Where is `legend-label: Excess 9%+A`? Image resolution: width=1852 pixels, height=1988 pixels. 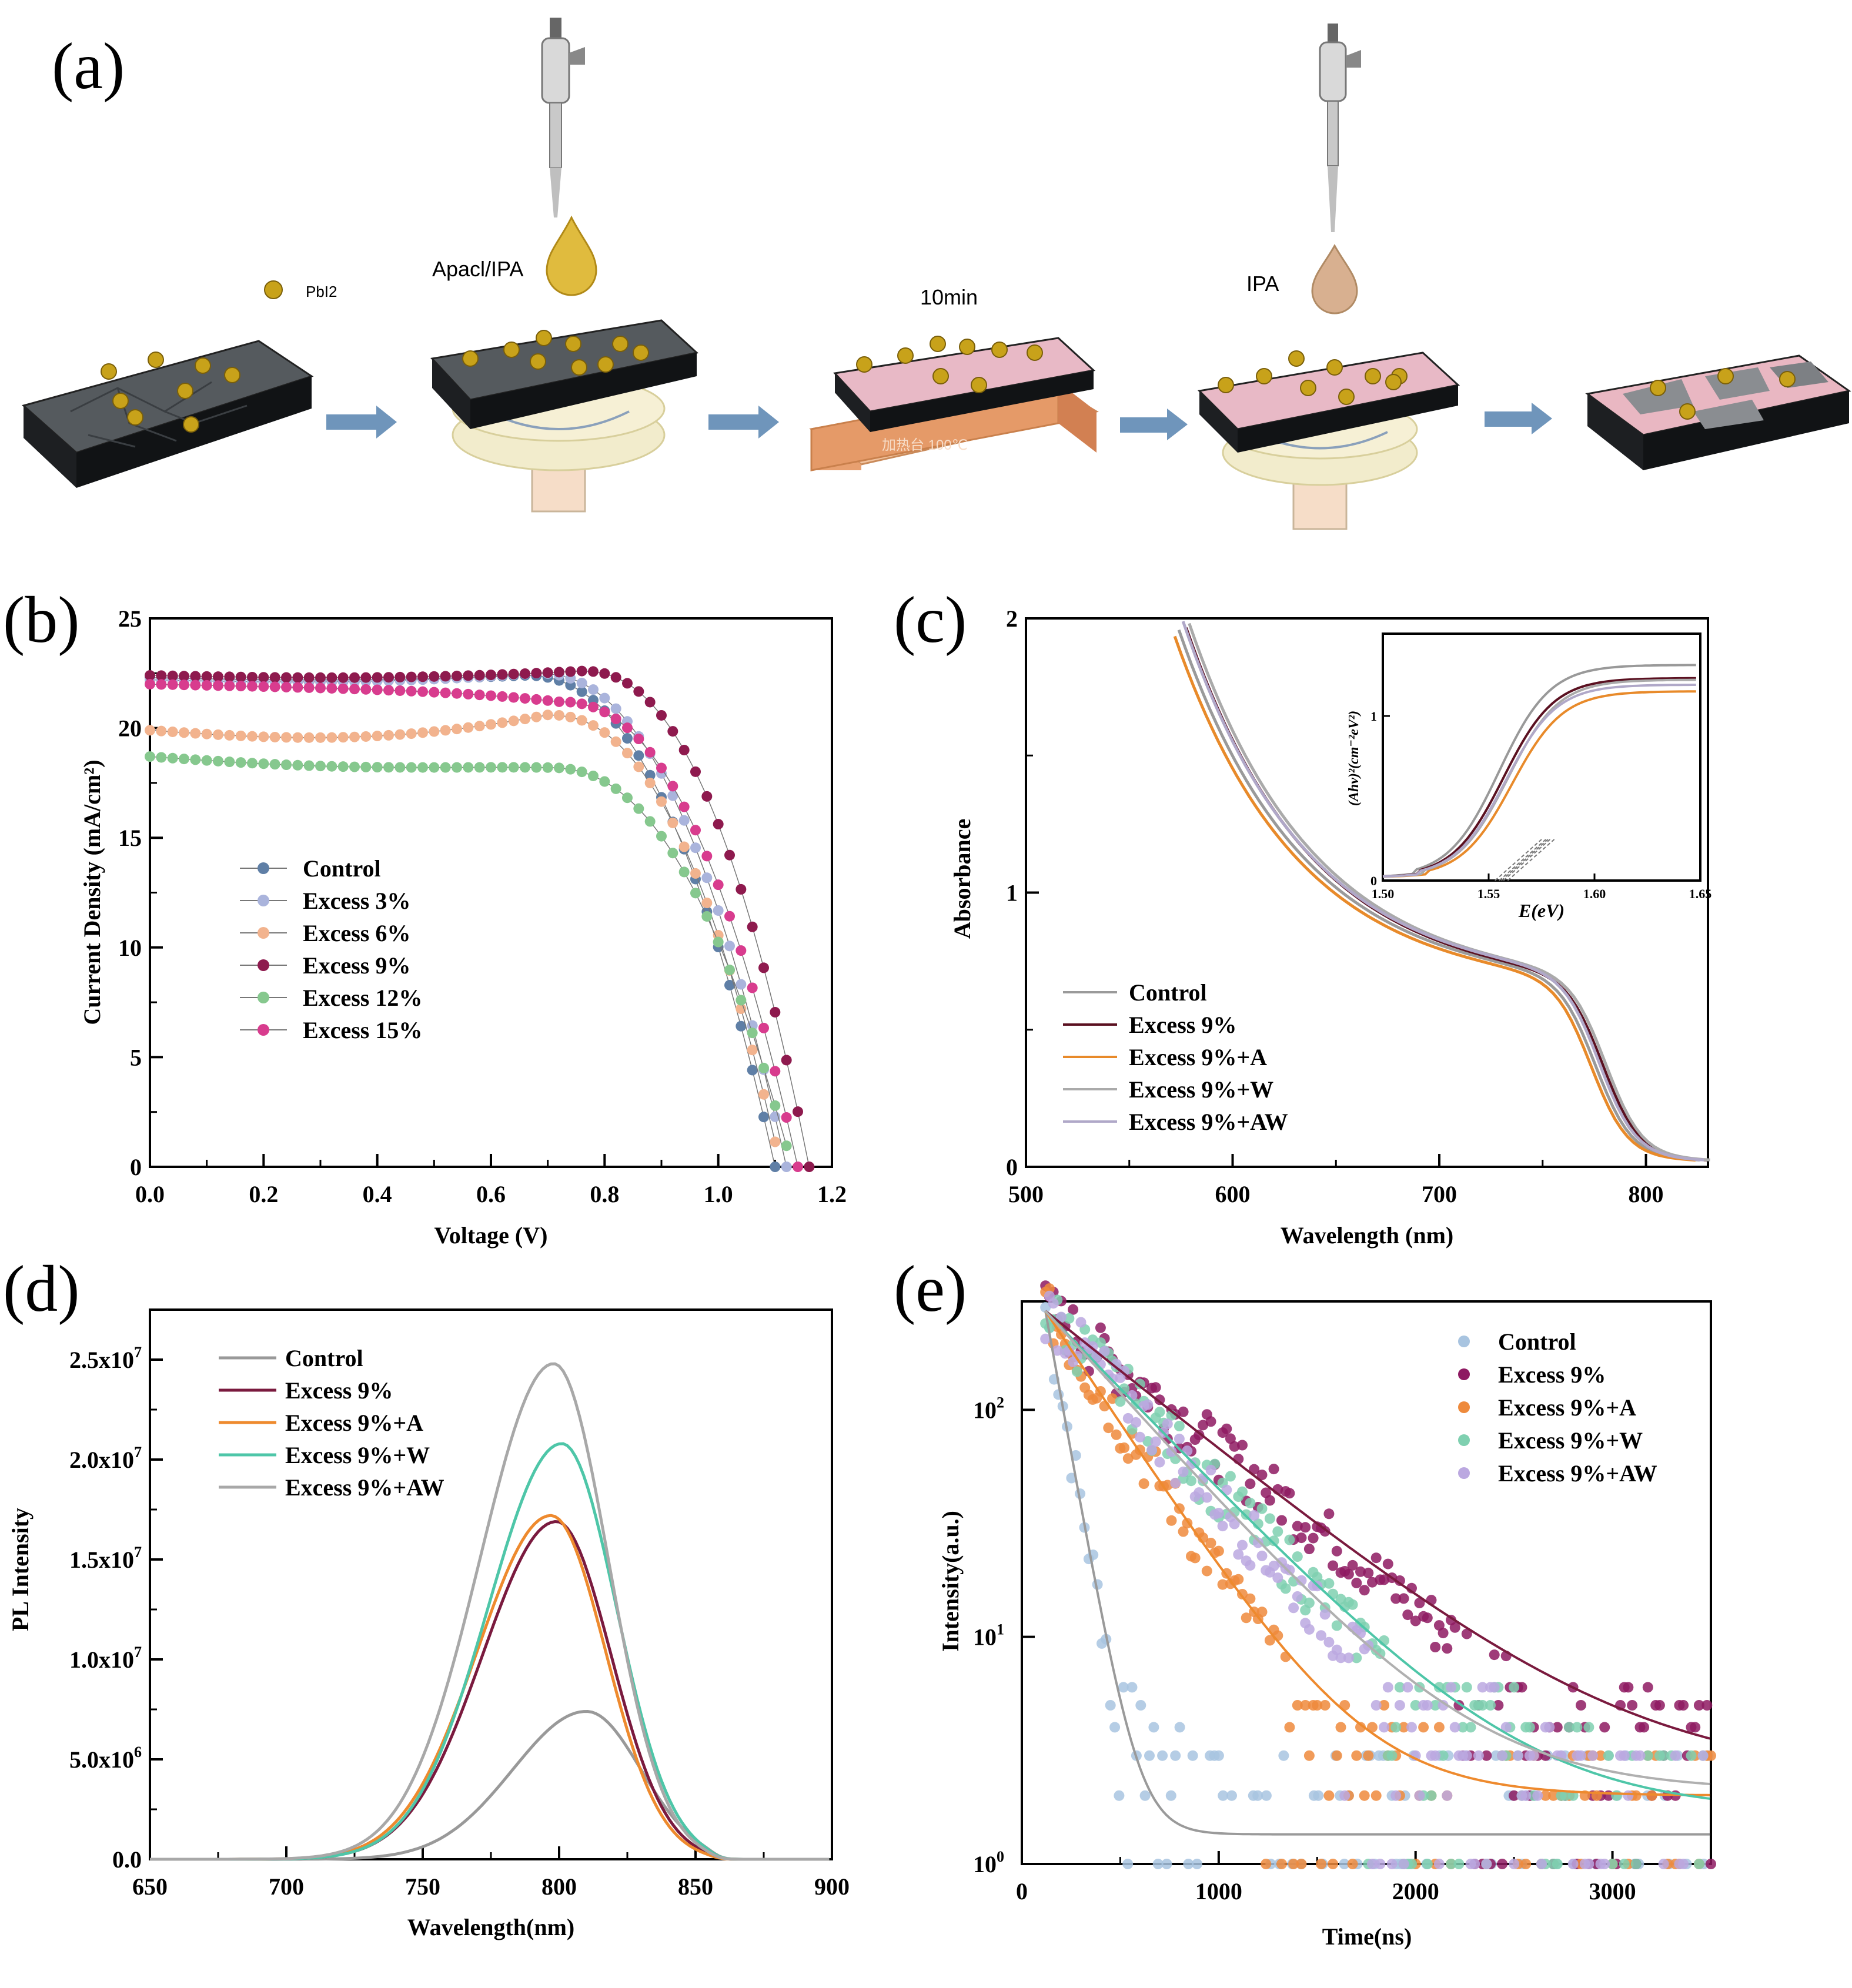 legend-label: Excess 9%+A is located at coordinates (354, 1423).